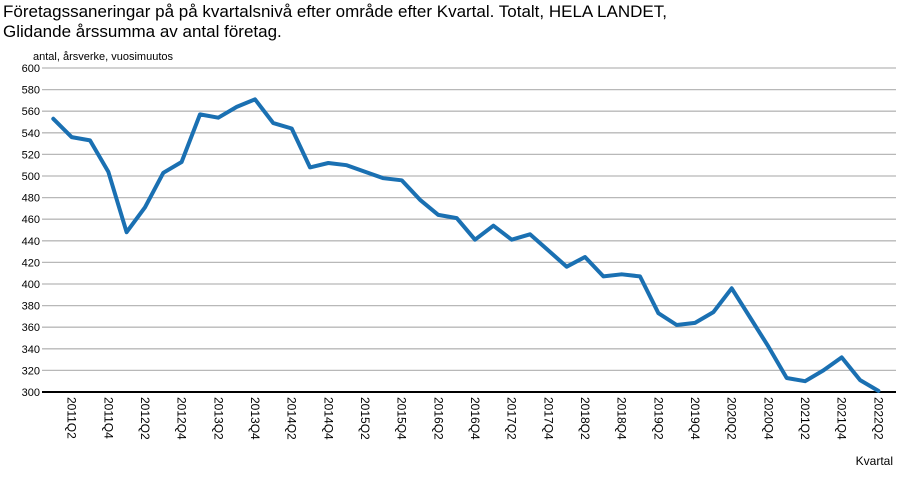 The image size is (900, 500). I want to click on y-tick-label: 440, so click(31, 242).